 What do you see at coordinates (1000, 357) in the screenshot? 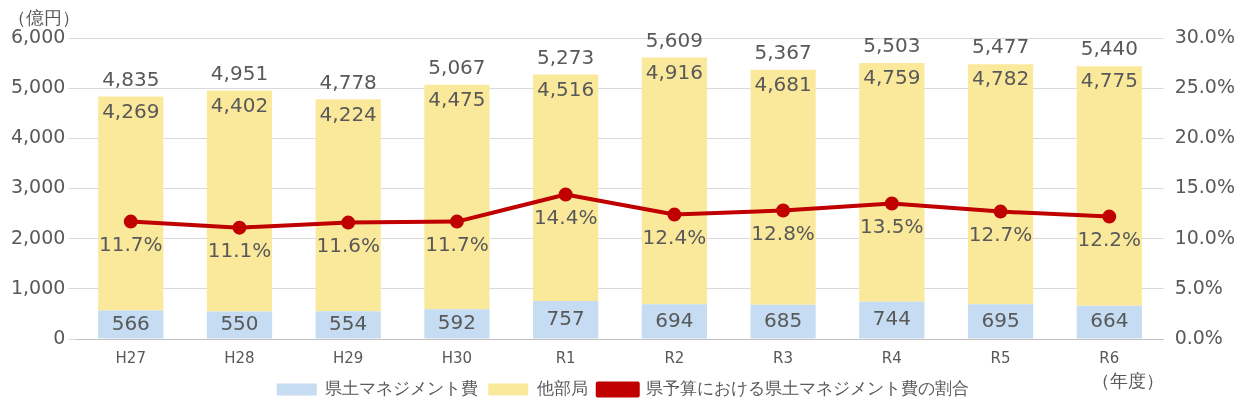
I see `x-tick-label: R5` at bounding box center [1000, 357].